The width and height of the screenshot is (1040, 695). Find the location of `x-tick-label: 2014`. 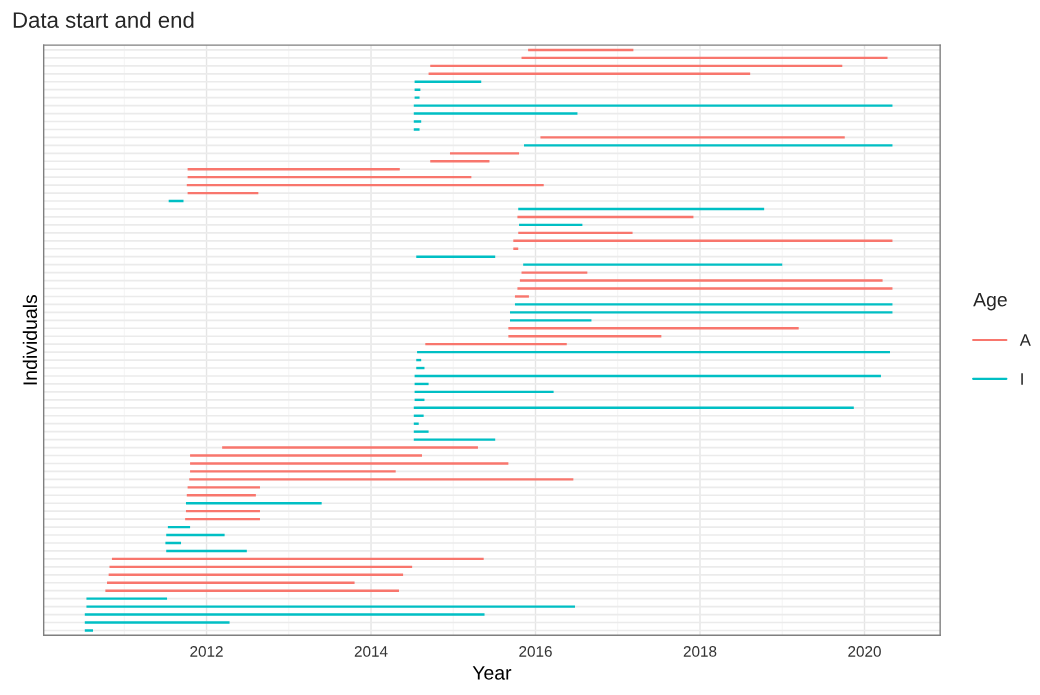

x-tick-label: 2014 is located at coordinates (371, 651).